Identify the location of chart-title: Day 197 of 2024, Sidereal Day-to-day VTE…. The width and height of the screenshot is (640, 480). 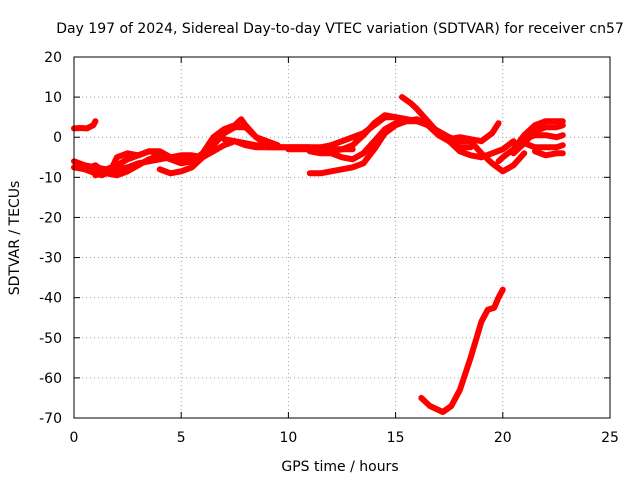
(340, 29).